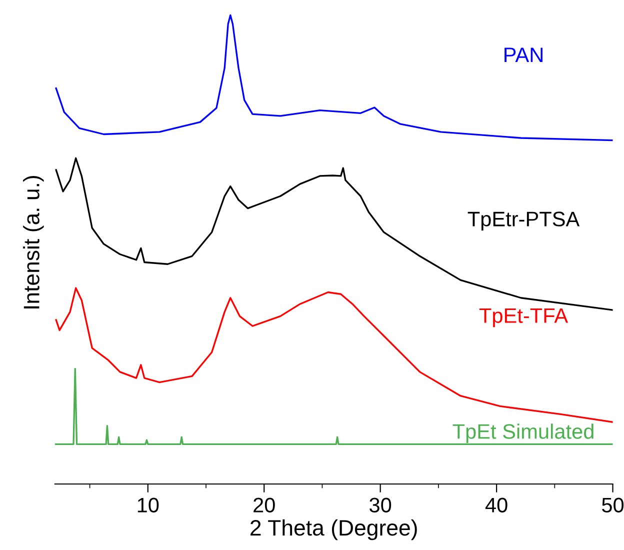 This screenshot has height=550, width=624. Describe the element at coordinates (381, 505) in the screenshot. I see `x-tick-label: 30` at that location.